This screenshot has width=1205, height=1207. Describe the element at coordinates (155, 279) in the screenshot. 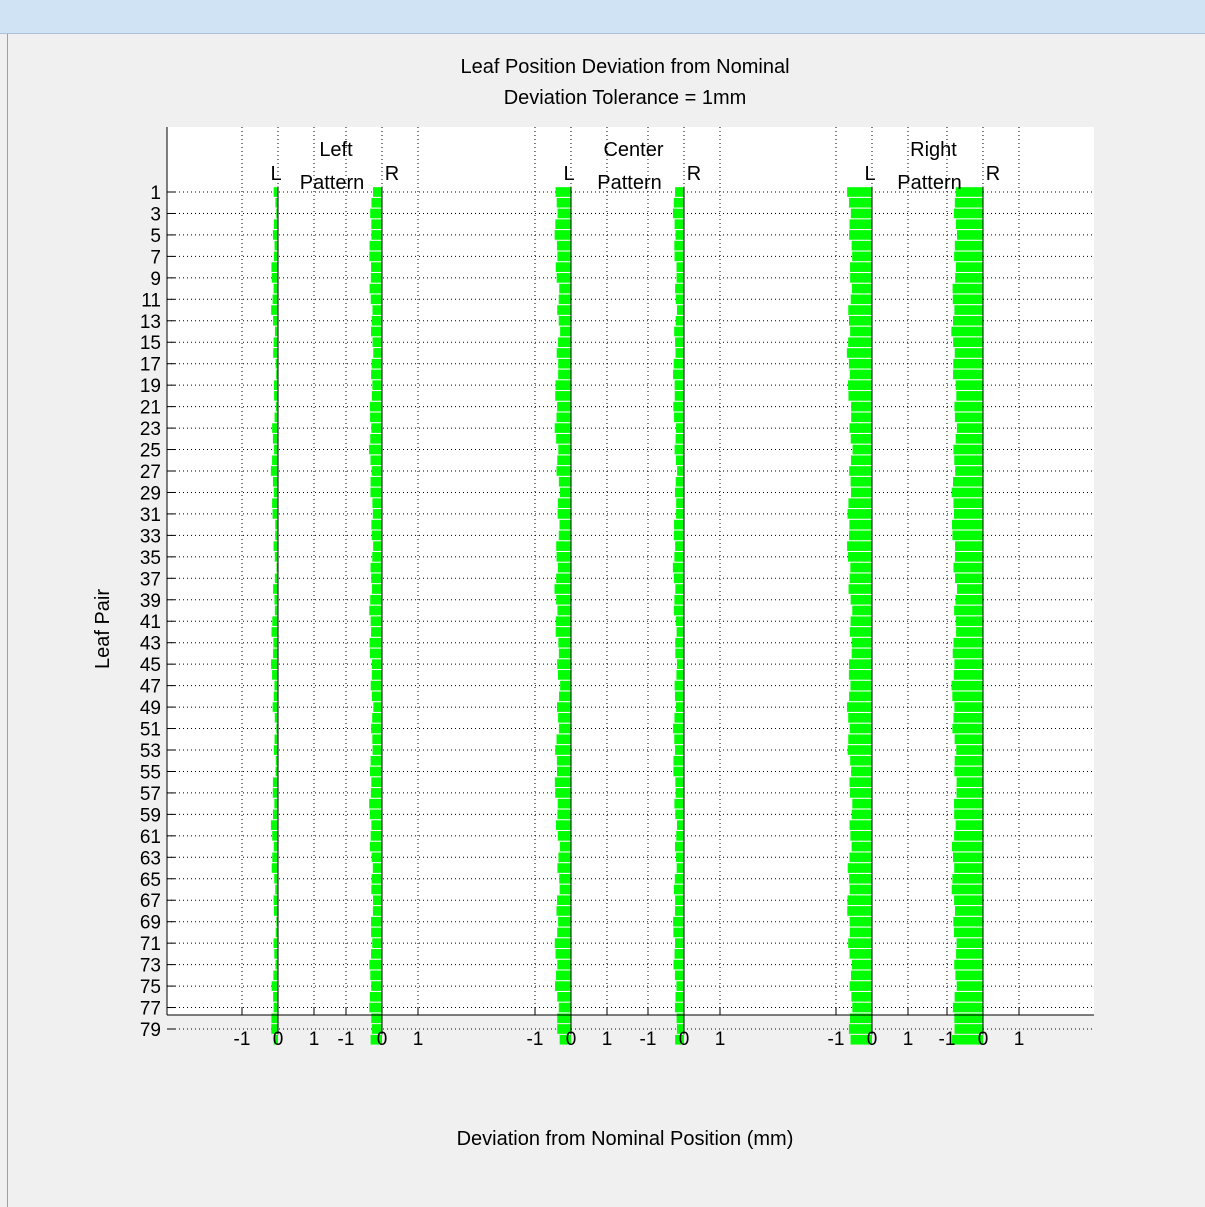

I see `y-tick-label: 9` at that location.